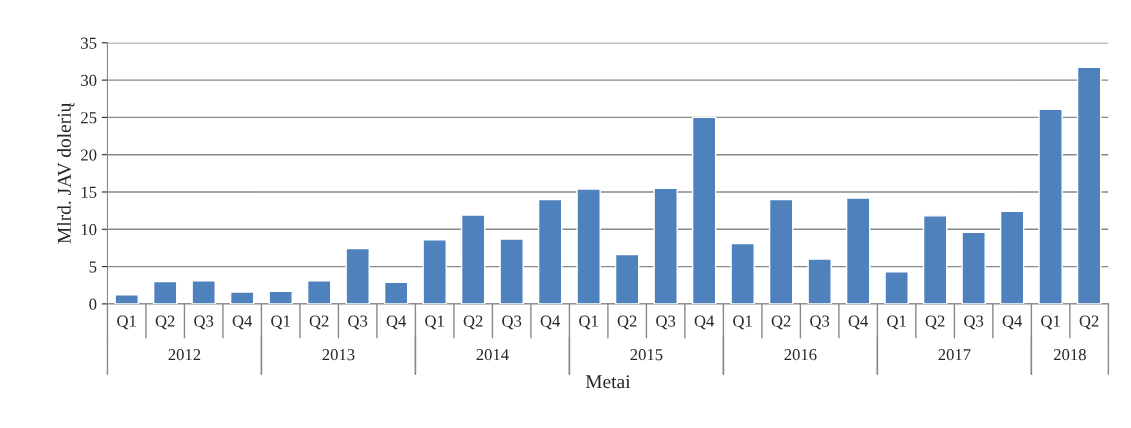 The height and width of the screenshot is (428, 1131). I want to click on x-axis-title: Metai, so click(608, 382).